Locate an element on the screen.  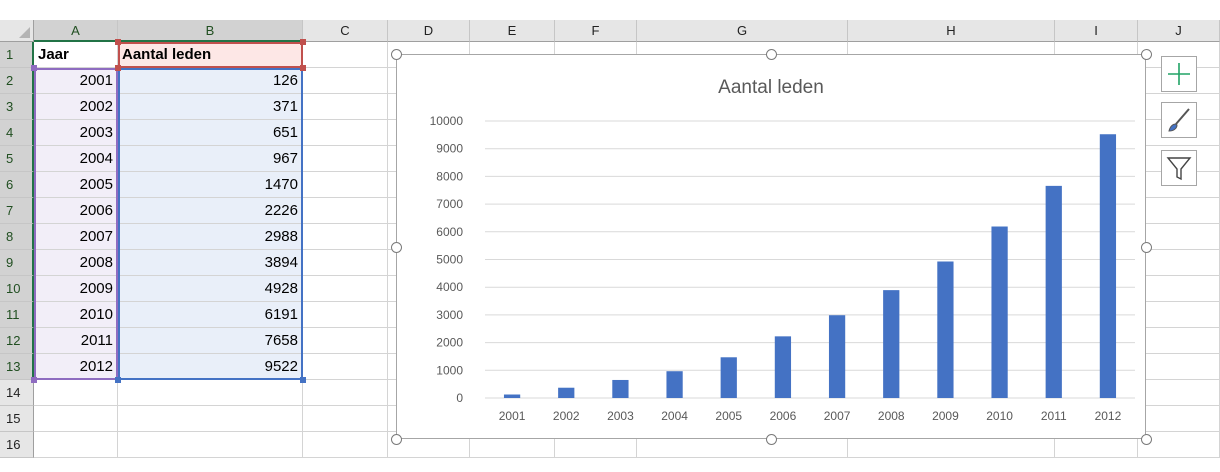
column-header-b: B is located at coordinates (210, 31).